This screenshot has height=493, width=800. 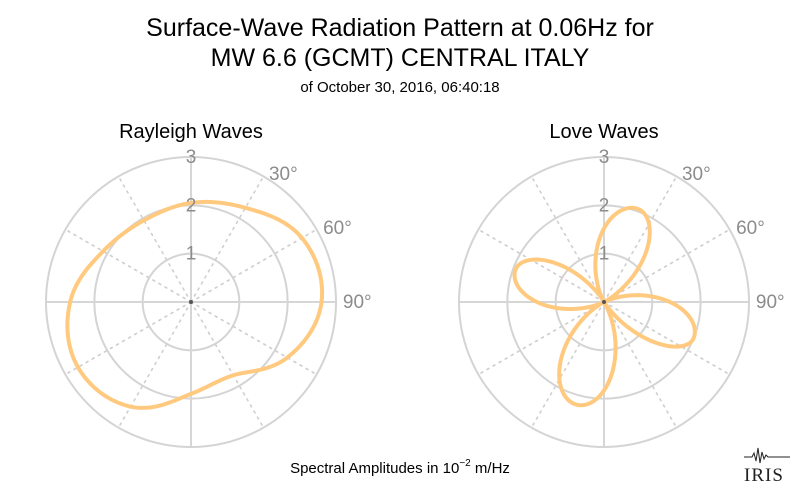 I want to click on figure-subtitle: of October 30, 2016, 06:40:18, so click(x=399, y=87).